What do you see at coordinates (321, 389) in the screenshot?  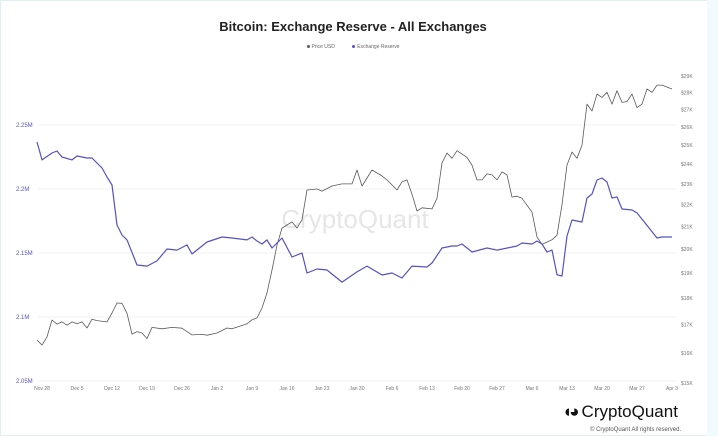 I see `x-tick-label: Jan 23` at bounding box center [321, 389].